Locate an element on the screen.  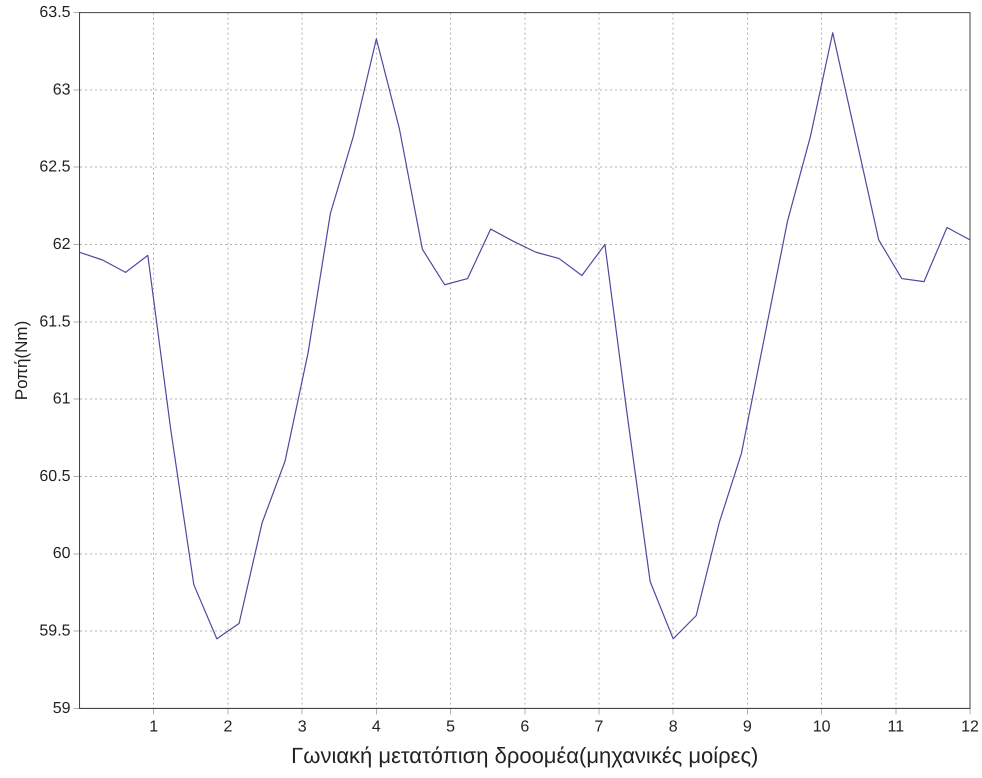
x-tick-label: 3 is located at coordinates (302, 727).